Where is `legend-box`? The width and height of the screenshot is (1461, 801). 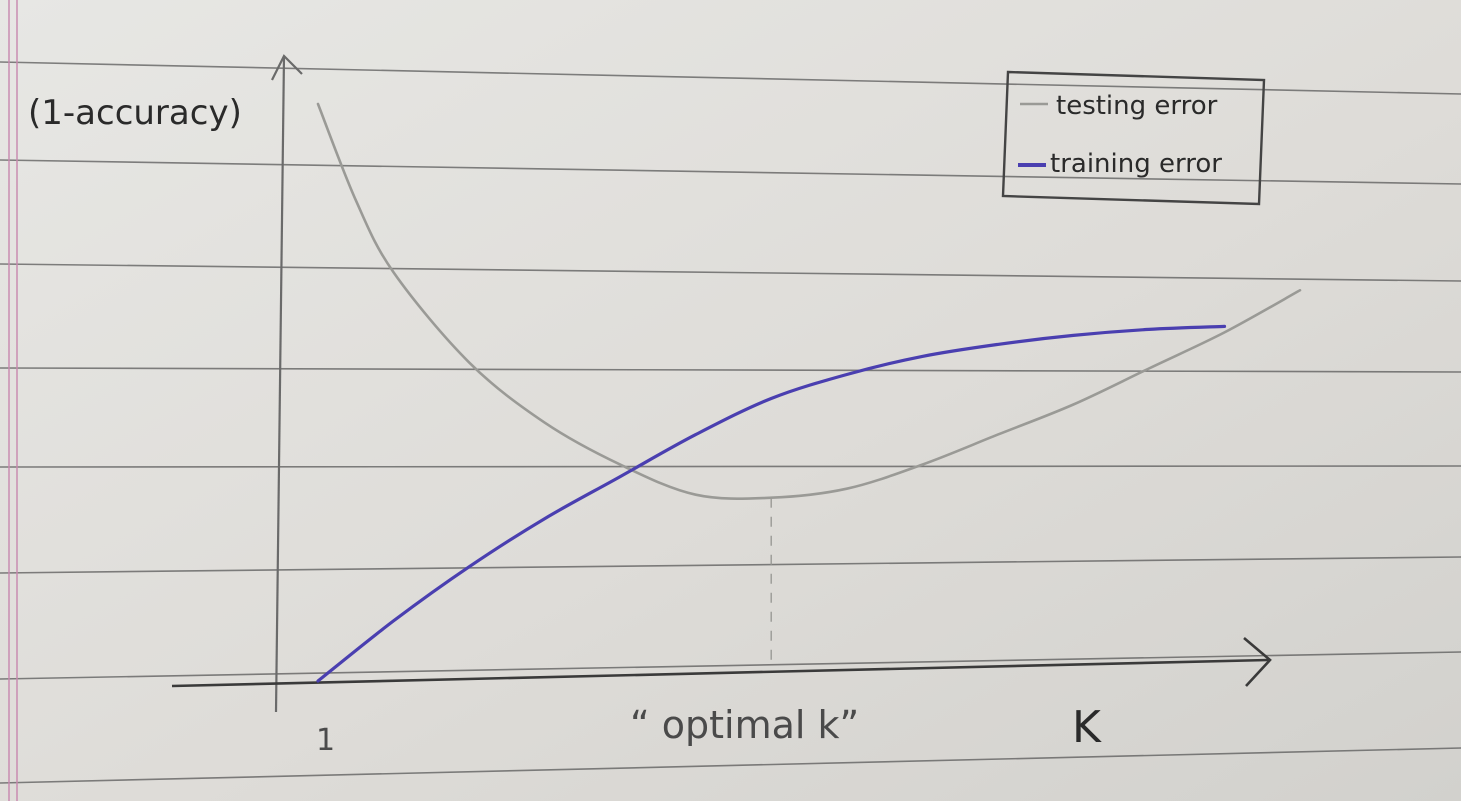
legend-box is located at coordinates (1133, 138).